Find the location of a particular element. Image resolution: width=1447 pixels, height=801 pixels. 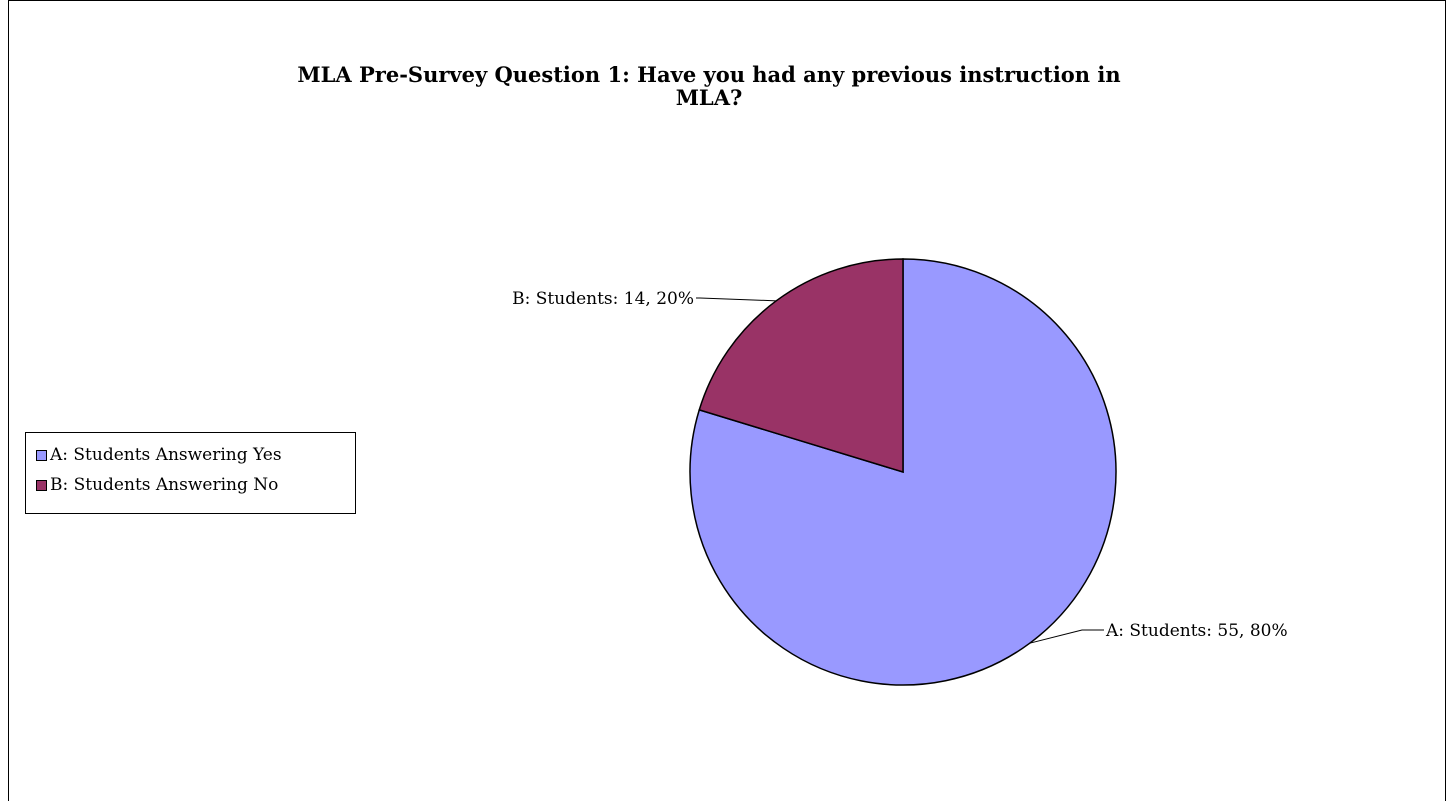

data-label-a: A: Students: 55, 80% is located at coordinates (1196, 631).